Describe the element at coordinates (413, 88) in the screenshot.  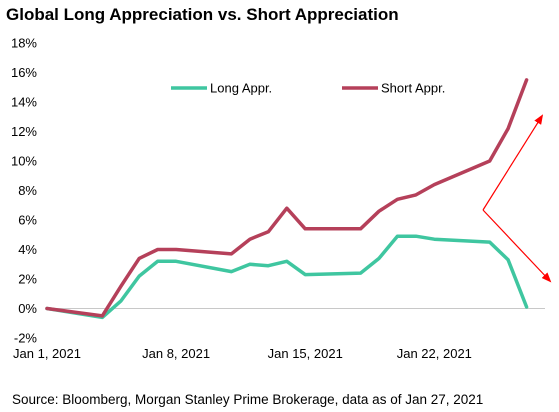
I see `legend-label: Short Appr.` at that location.